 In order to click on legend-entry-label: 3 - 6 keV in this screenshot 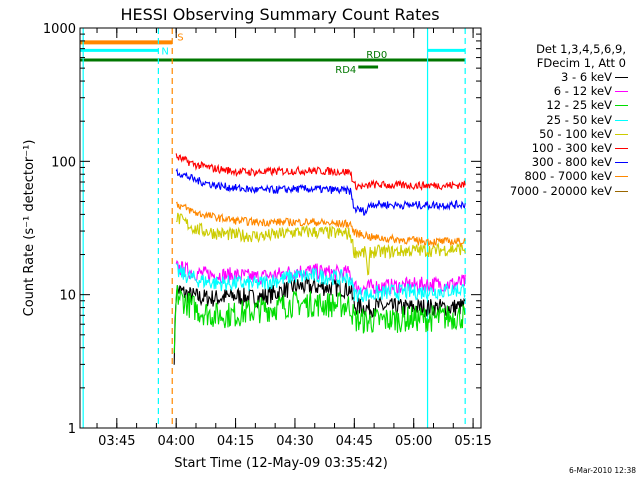, I will do `click(586, 77)`.